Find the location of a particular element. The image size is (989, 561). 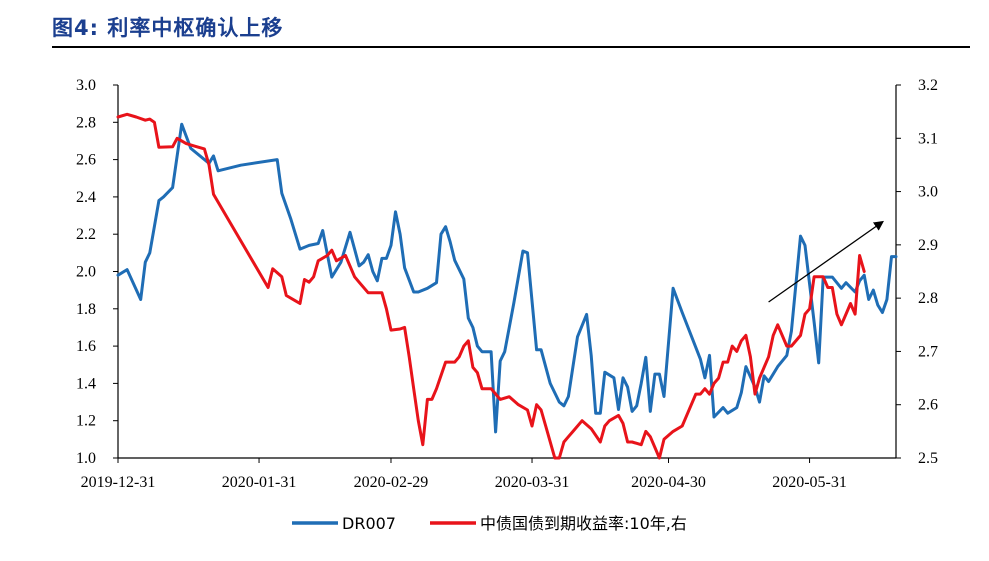

left-y-tick-label: 2.0 is located at coordinates (86, 272).